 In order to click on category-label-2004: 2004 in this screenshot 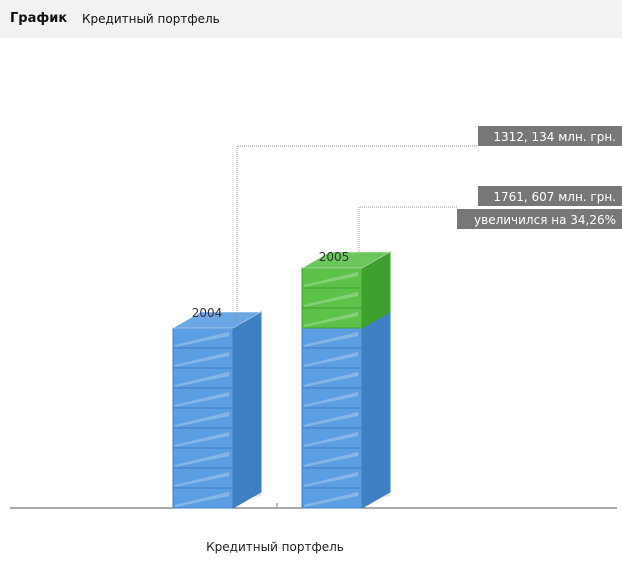, I will do `click(207, 313)`.